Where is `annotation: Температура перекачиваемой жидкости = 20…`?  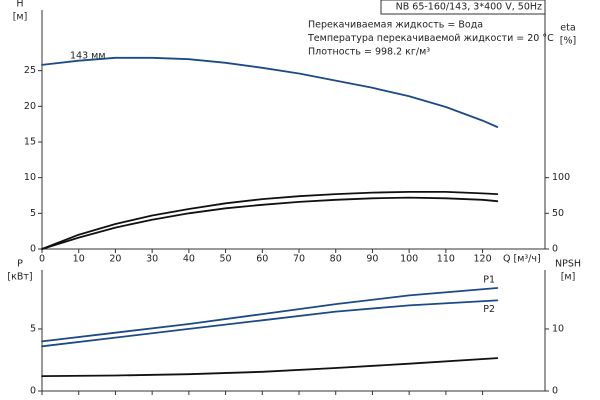 annotation: Температура перекачиваемой жидкости = 20… is located at coordinates (430, 38).